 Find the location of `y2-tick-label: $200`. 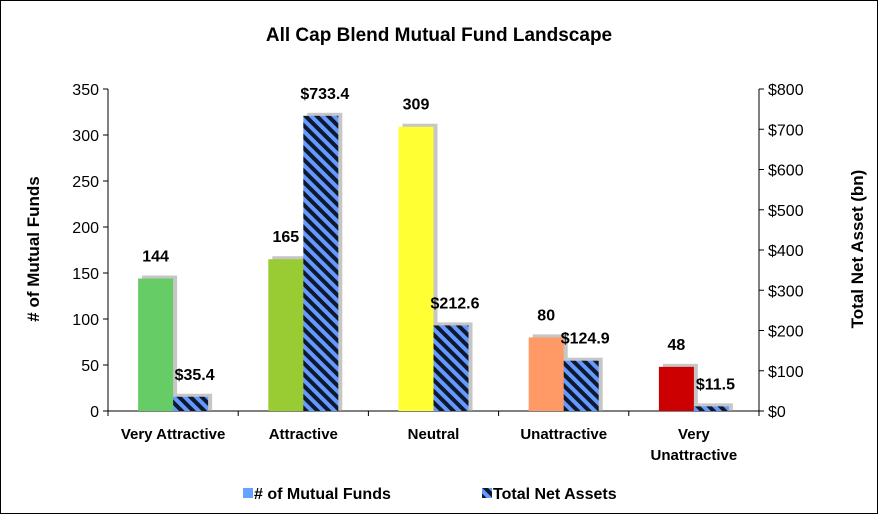

y2-tick-label: $200 is located at coordinates (786, 332).